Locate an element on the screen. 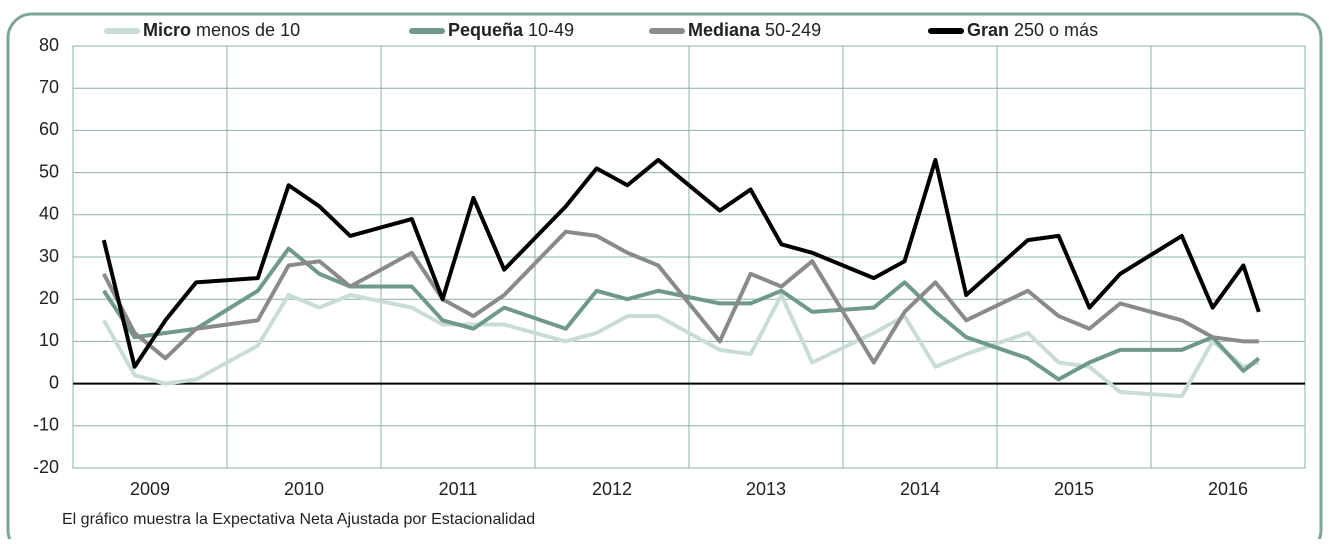 The image size is (1329, 544). x-tick-label: 2012 is located at coordinates (612, 489).